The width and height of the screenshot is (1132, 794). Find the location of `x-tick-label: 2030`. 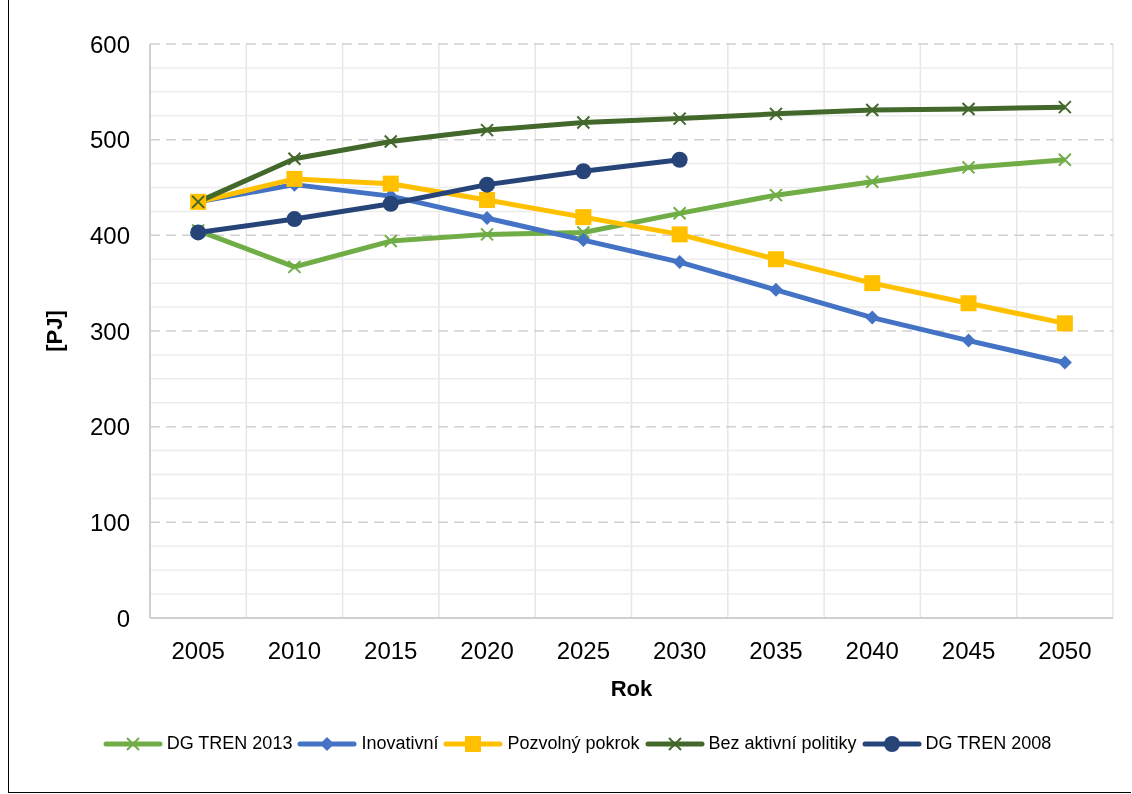

x-tick-label: 2030 is located at coordinates (679, 651).